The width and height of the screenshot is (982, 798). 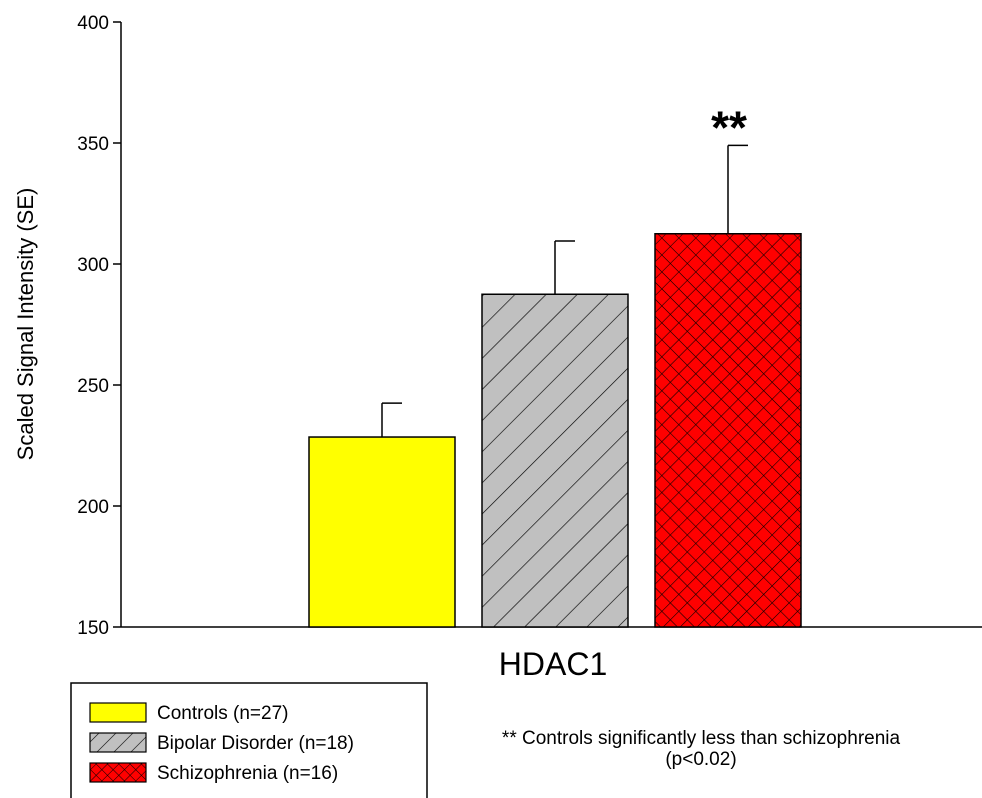 What do you see at coordinates (118, 772) in the screenshot?
I see `legend-swatch-schizophrenia` at bounding box center [118, 772].